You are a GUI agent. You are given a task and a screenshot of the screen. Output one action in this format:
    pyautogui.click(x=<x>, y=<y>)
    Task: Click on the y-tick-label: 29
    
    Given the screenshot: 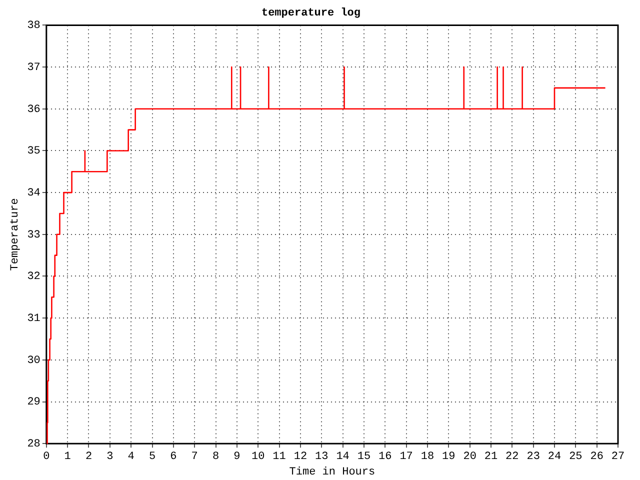 What is the action you would take?
    pyautogui.click(x=33, y=402)
    